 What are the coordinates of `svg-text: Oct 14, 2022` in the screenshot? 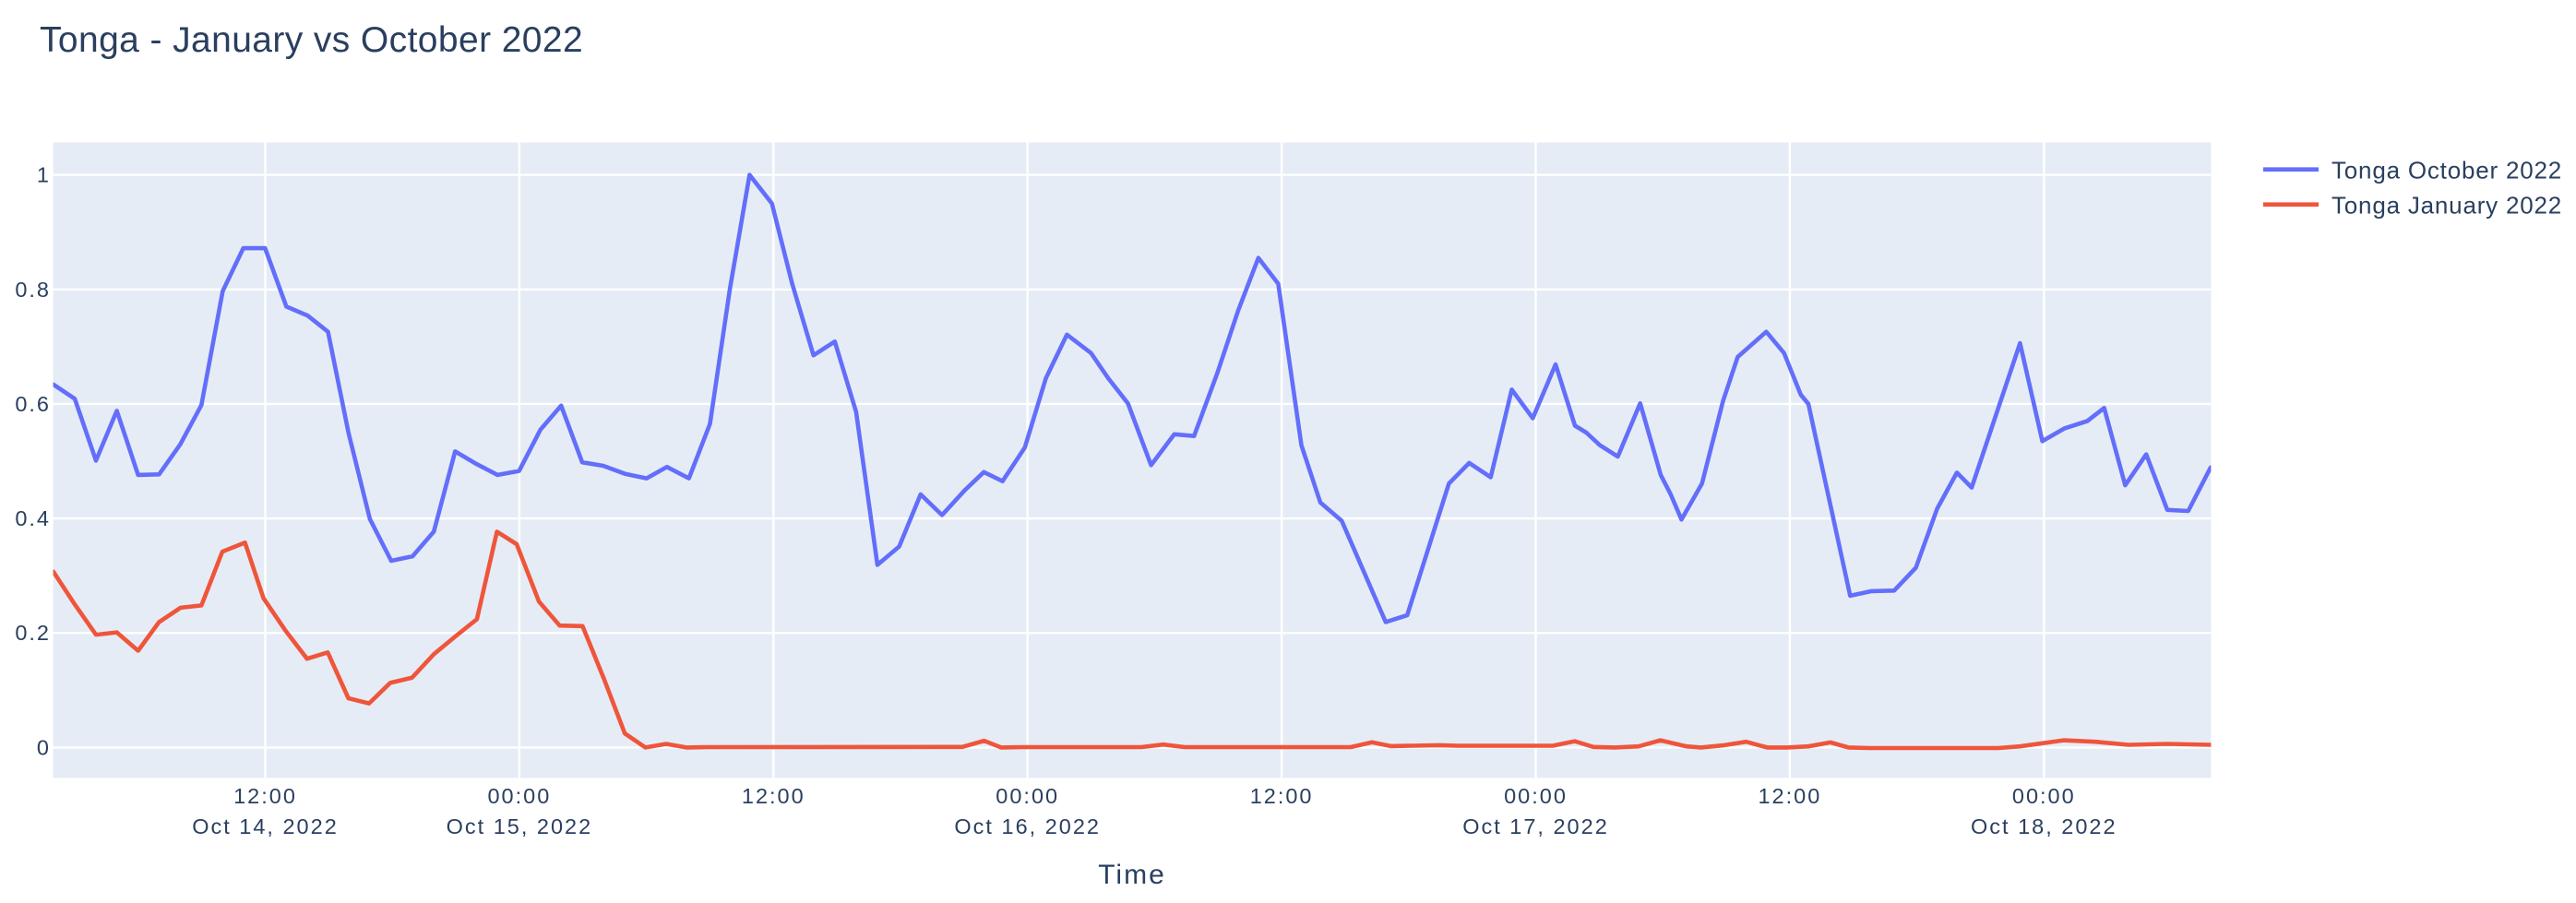 It's located at (265, 826).